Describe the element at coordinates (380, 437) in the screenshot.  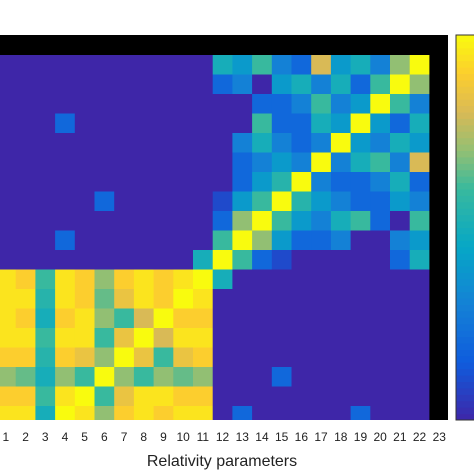
I see `x-tick-label: 20` at that location.